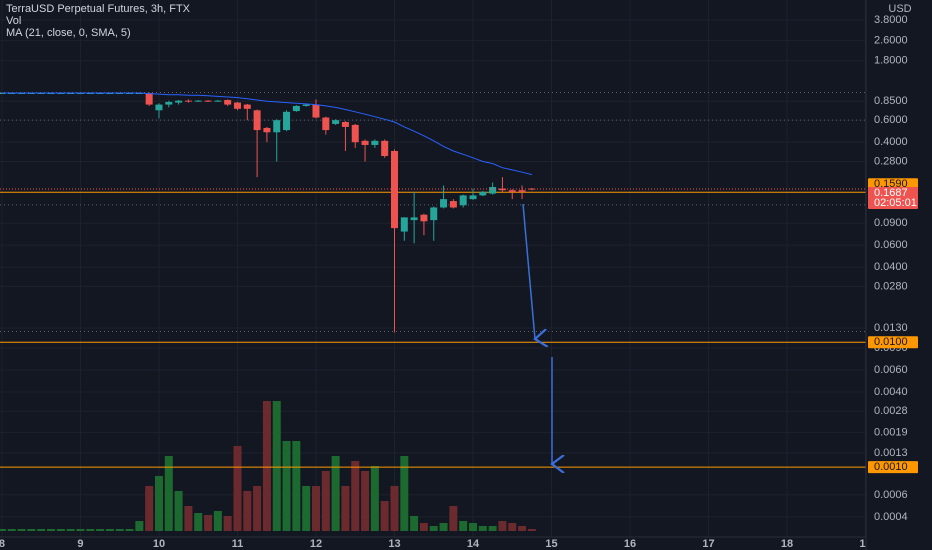  Describe the element at coordinates (891, 328) in the screenshot. I see `y-tick-label: 0.0130` at that location.